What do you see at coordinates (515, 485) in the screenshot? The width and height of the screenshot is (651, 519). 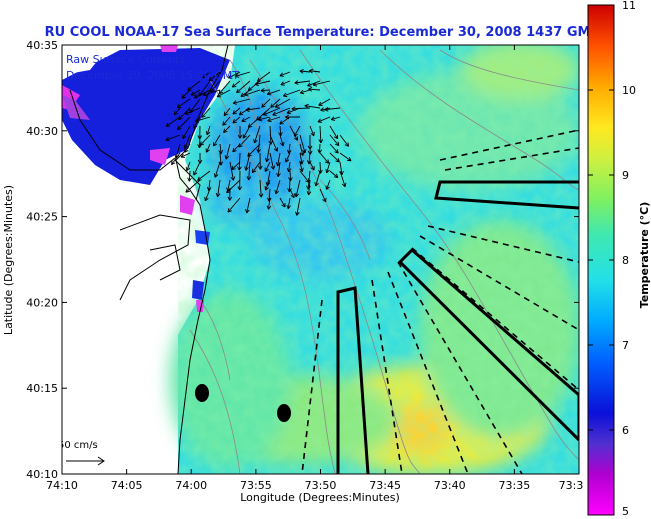 I see `x-tick-label: 73:35` at bounding box center [515, 485].